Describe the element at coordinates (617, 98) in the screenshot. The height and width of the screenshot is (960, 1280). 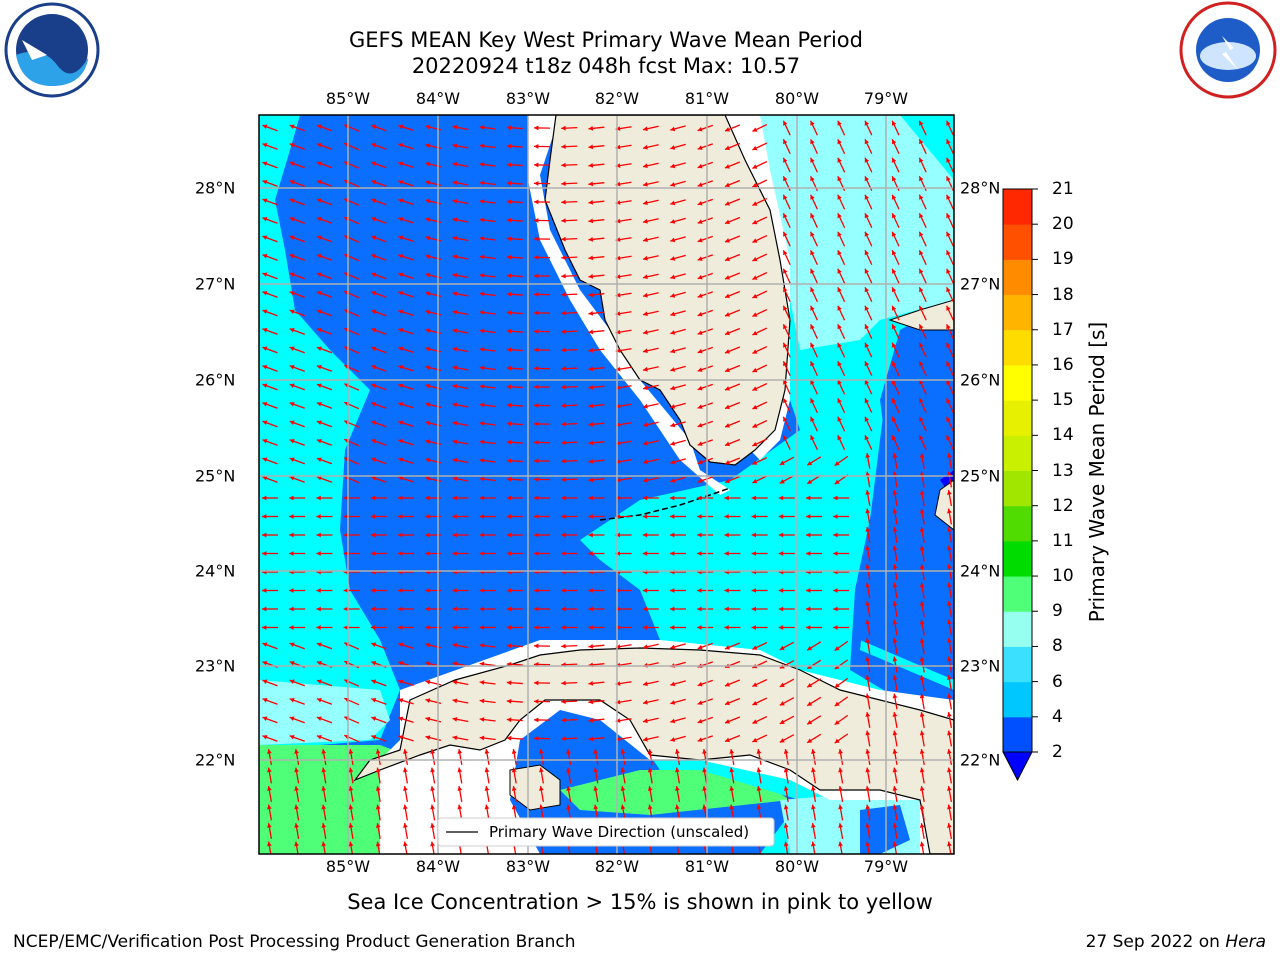
I see `lon-label-top: 82°W` at that location.